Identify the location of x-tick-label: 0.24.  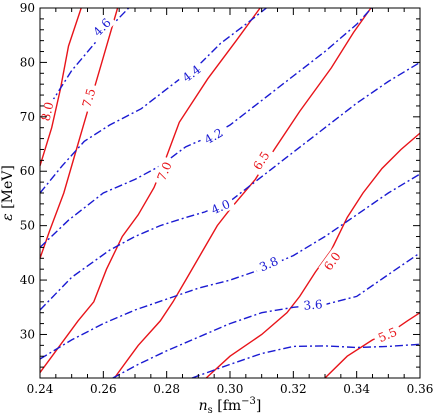
(40, 389).